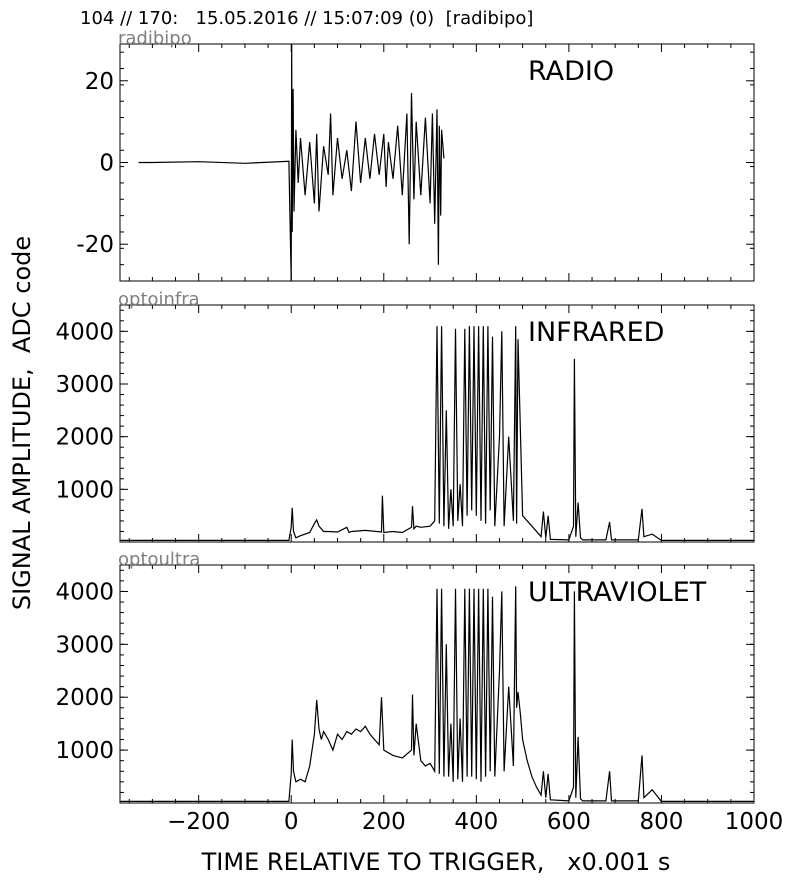  I want to click on y-tick-label-radibipo: 20, so click(99, 82).